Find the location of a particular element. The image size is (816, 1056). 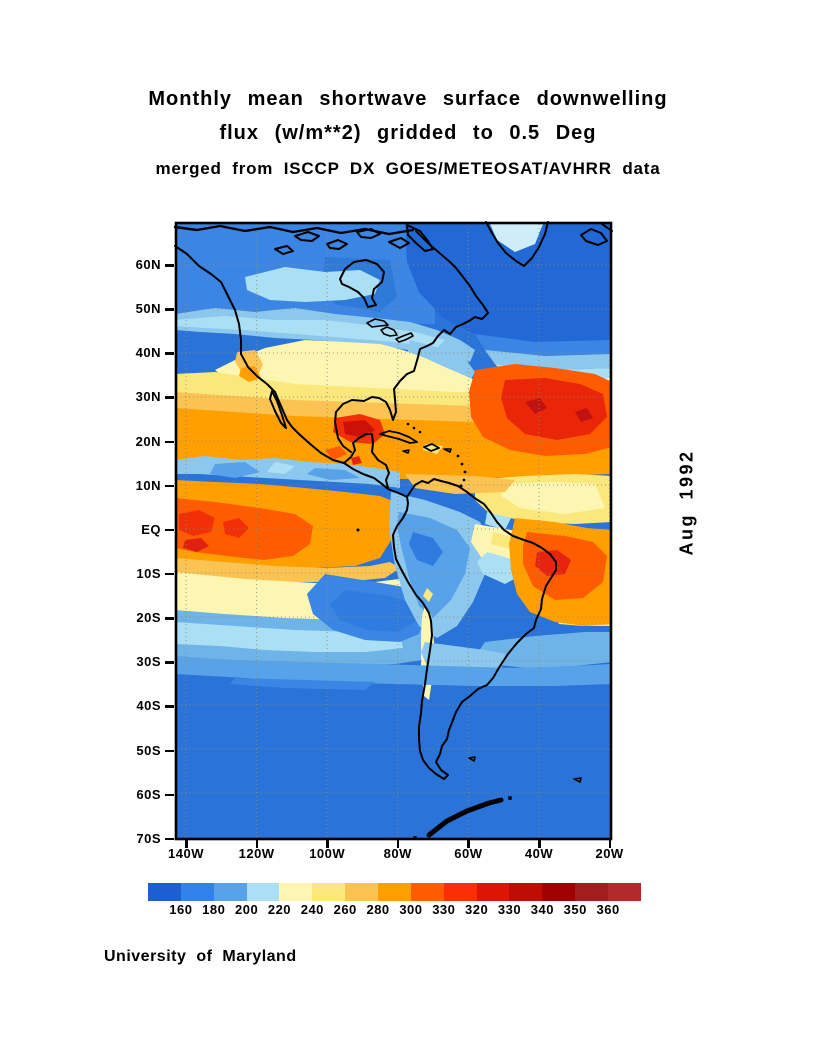

lat-tick-label: 60N is located at coordinates (148, 264).